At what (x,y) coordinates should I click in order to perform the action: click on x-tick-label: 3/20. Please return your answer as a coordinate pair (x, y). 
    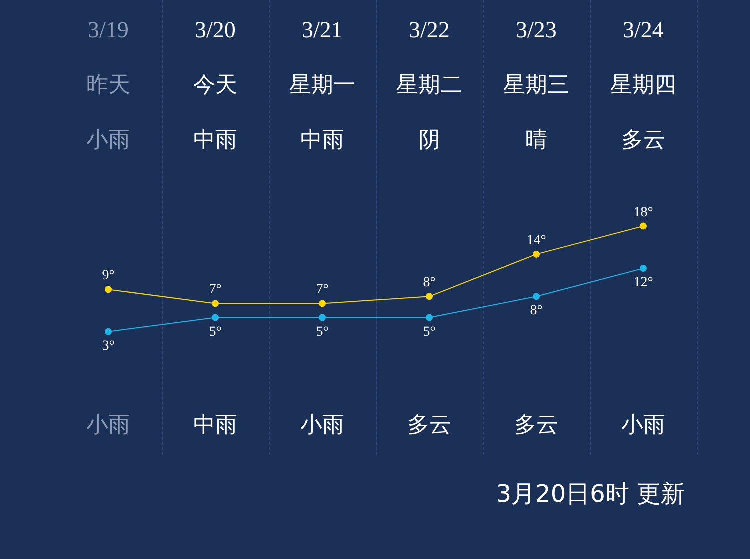
    Looking at the image, I should click on (215, 30).